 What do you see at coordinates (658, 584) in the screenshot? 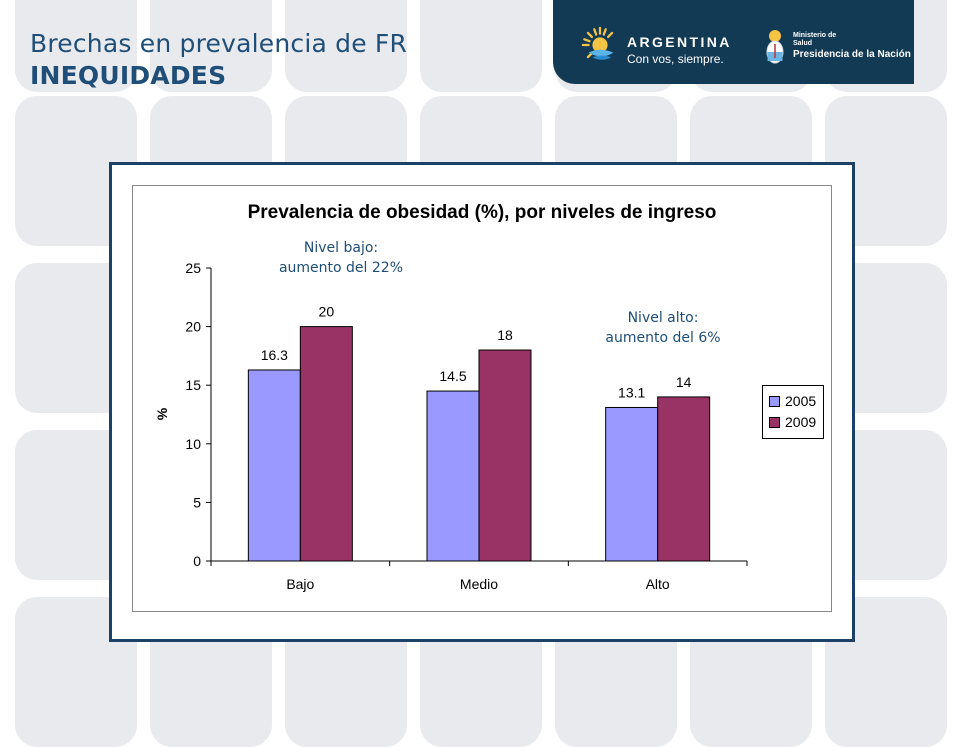
I see `x-tick-label: Alto` at bounding box center [658, 584].